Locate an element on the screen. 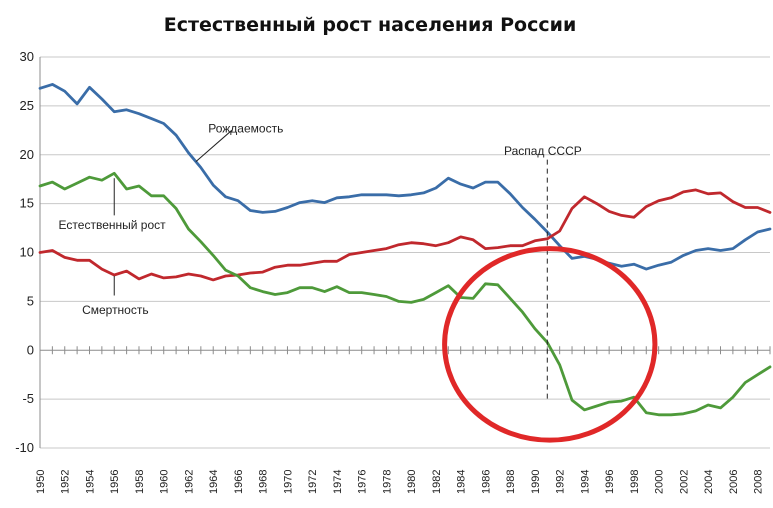 The width and height of the screenshot is (773, 508). x-tick-label: 1970 is located at coordinates (288, 482).